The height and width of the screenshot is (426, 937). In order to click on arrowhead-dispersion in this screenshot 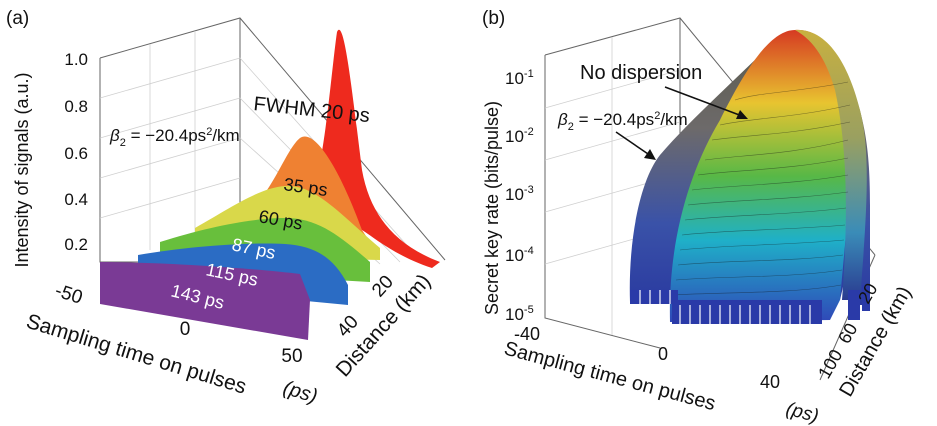, I will do `click(650, 154)`.